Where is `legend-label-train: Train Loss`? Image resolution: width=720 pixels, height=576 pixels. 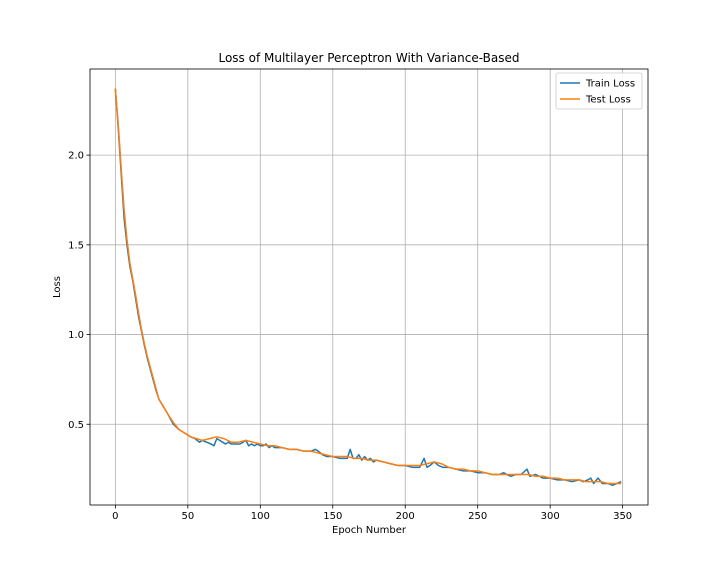 legend-label-train: Train Loss is located at coordinates (610, 84).